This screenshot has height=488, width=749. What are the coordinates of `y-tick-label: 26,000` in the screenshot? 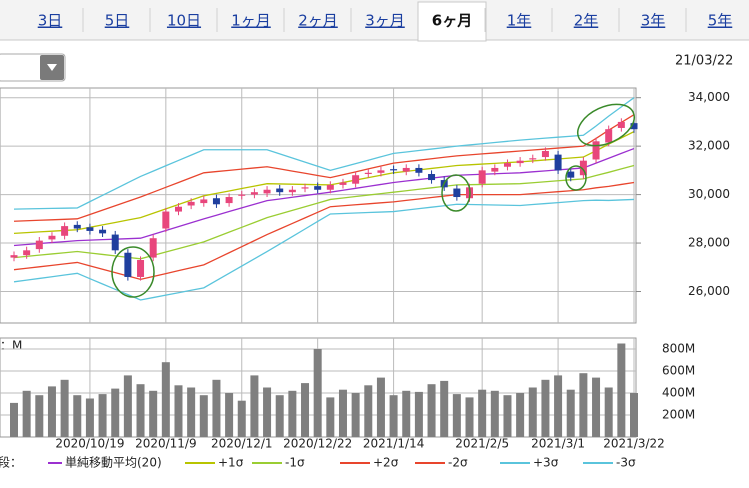 It's located at (709, 291).